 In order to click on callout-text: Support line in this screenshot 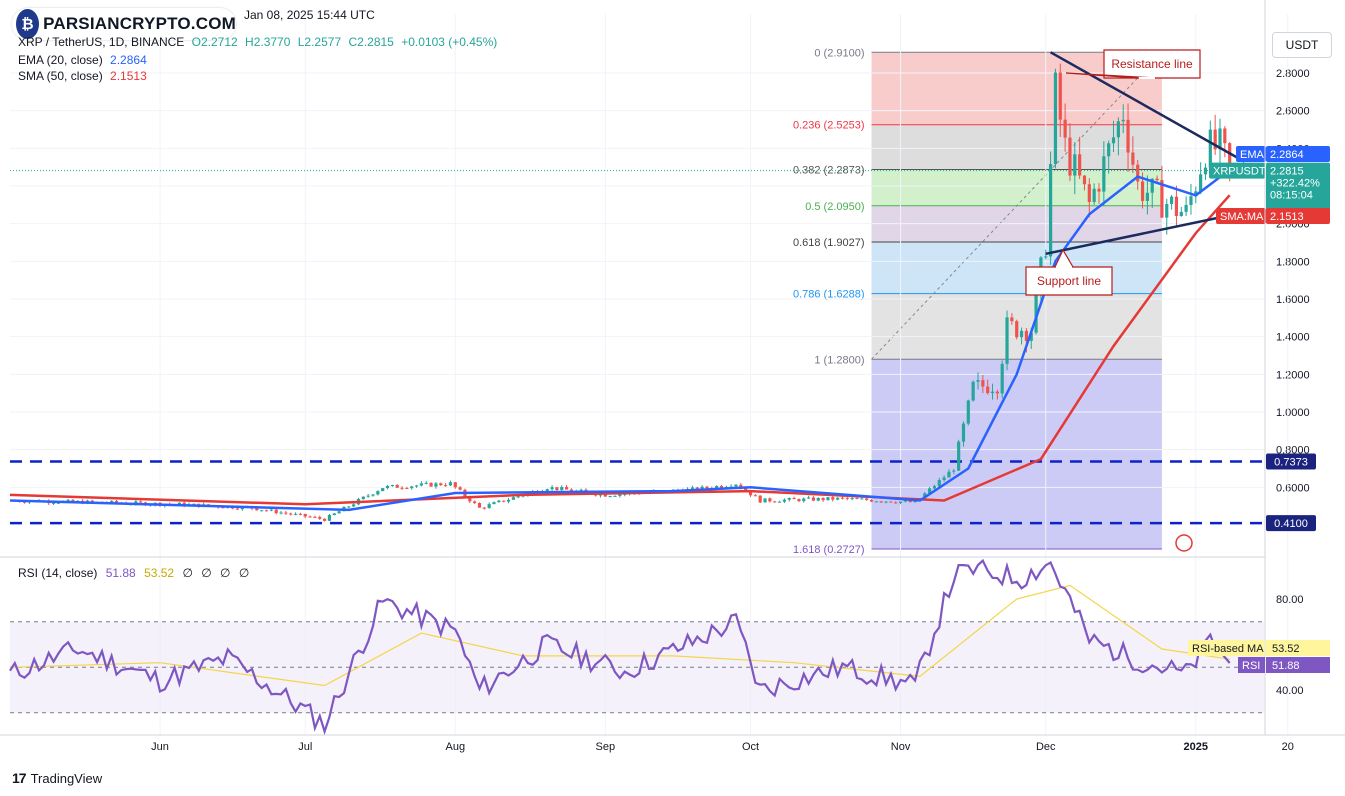, I will do `click(1069, 281)`.